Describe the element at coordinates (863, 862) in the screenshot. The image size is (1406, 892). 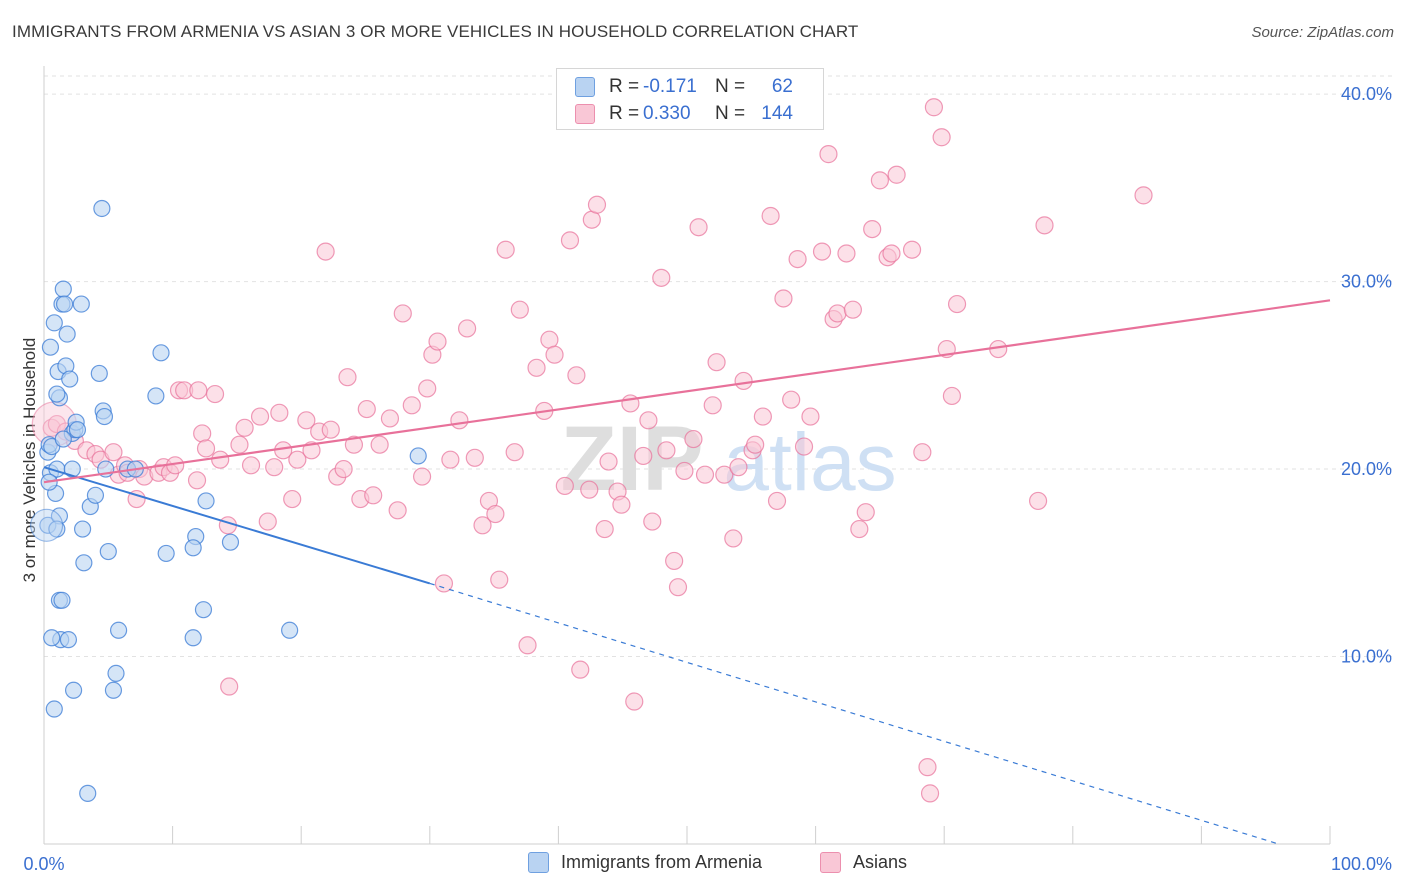
I see `series-legend-asians: Asians` at that location.